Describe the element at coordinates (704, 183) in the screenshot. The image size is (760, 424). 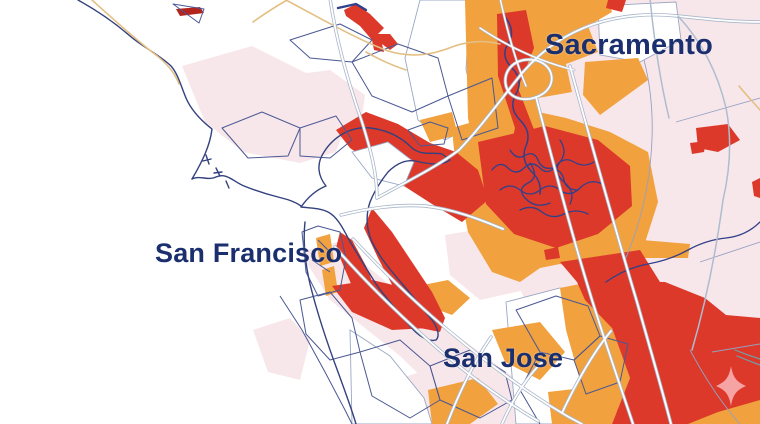
I see `minor-roads-gray` at that location.